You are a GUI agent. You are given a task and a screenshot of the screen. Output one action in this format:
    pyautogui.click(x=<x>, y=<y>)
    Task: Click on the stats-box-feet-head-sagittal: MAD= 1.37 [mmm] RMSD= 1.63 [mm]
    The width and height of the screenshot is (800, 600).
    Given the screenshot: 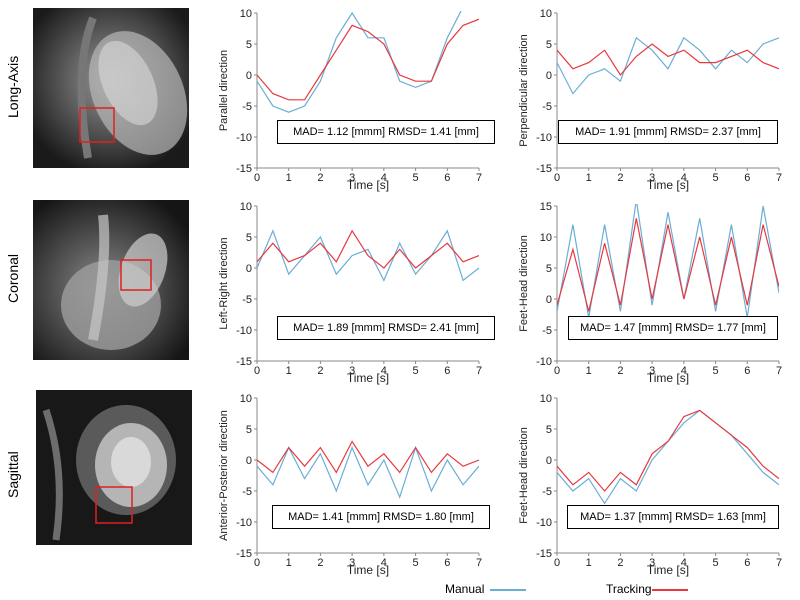 What is the action you would take?
    pyautogui.click(x=673, y=517)
    